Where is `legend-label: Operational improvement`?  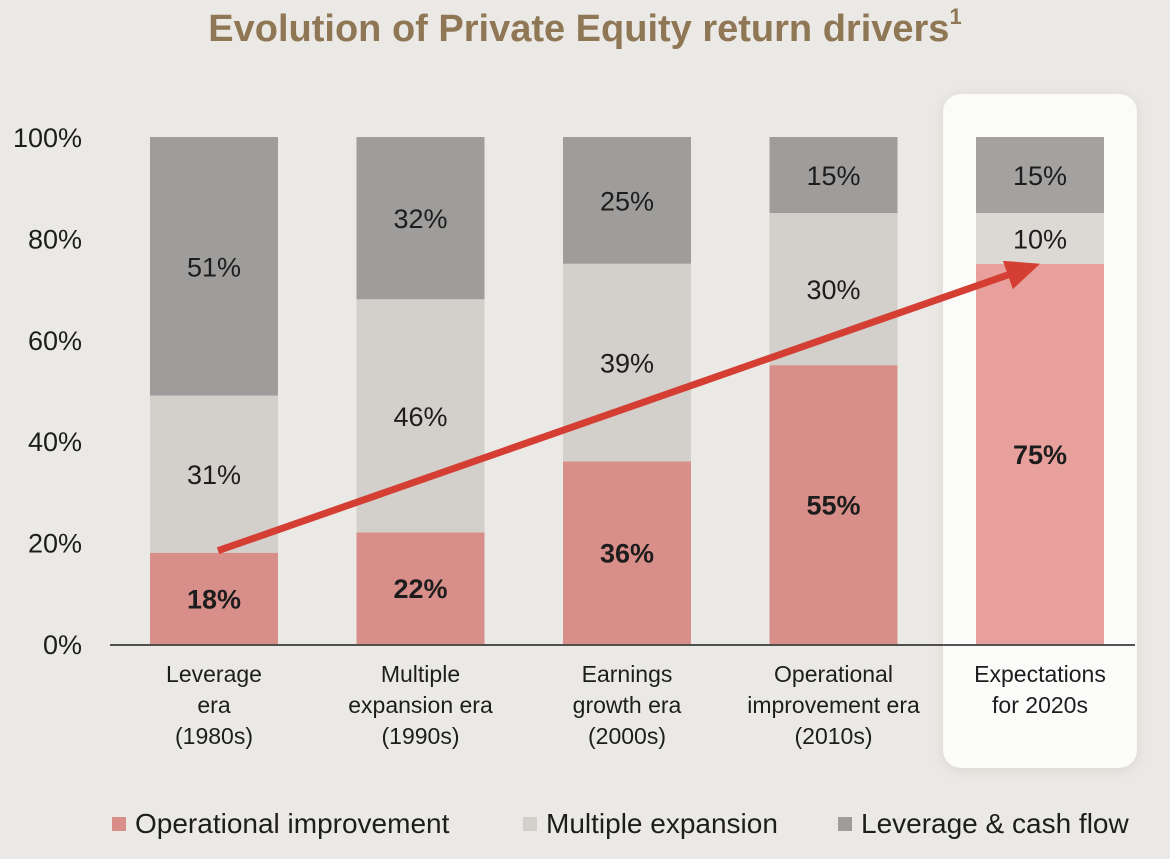
legend-label: Operational improvement is located at coordinates (292, 823).